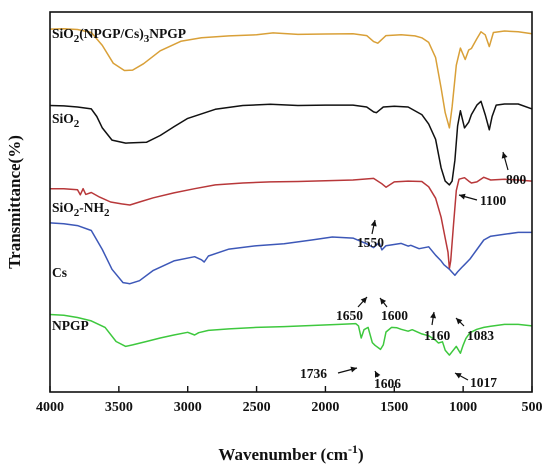 Image resolution: width=550 pixels, height=472 pixels. What do you see at coordinates (289, 400) in the screenshot?
I see `x-tick-layer: 4000 3500 3000 2500 2000 1500 1000 500` at bounding box center [289, 400].